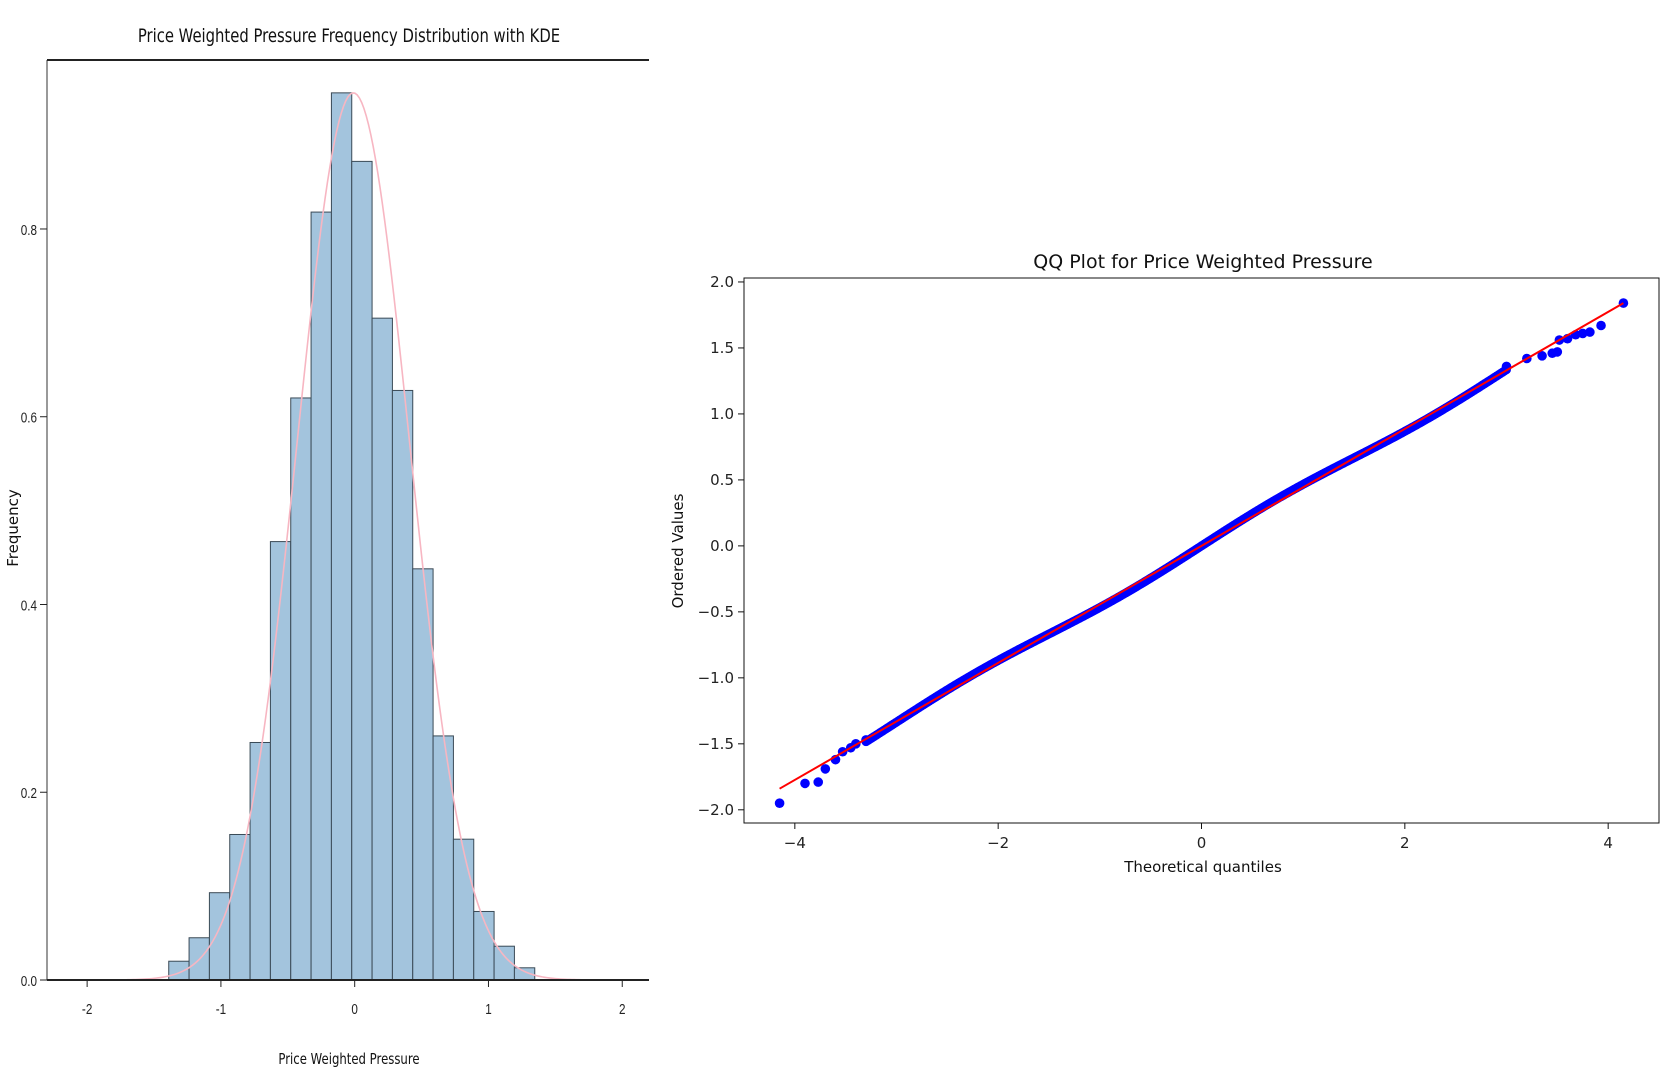 Image resolution: width=1667 pixels, height=1085 pixels. I want to click on x-tick-label: -2, so click(87, 1009).